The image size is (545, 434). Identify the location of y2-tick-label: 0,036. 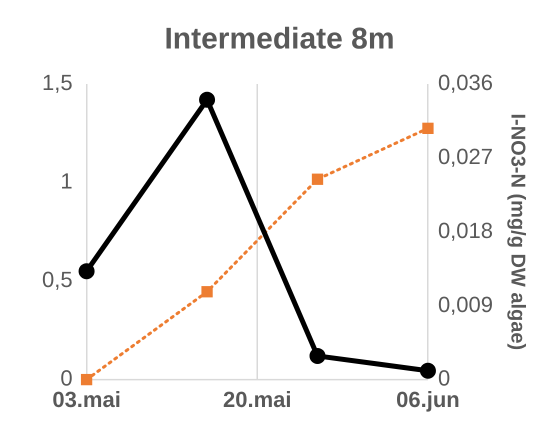
(466, 83).